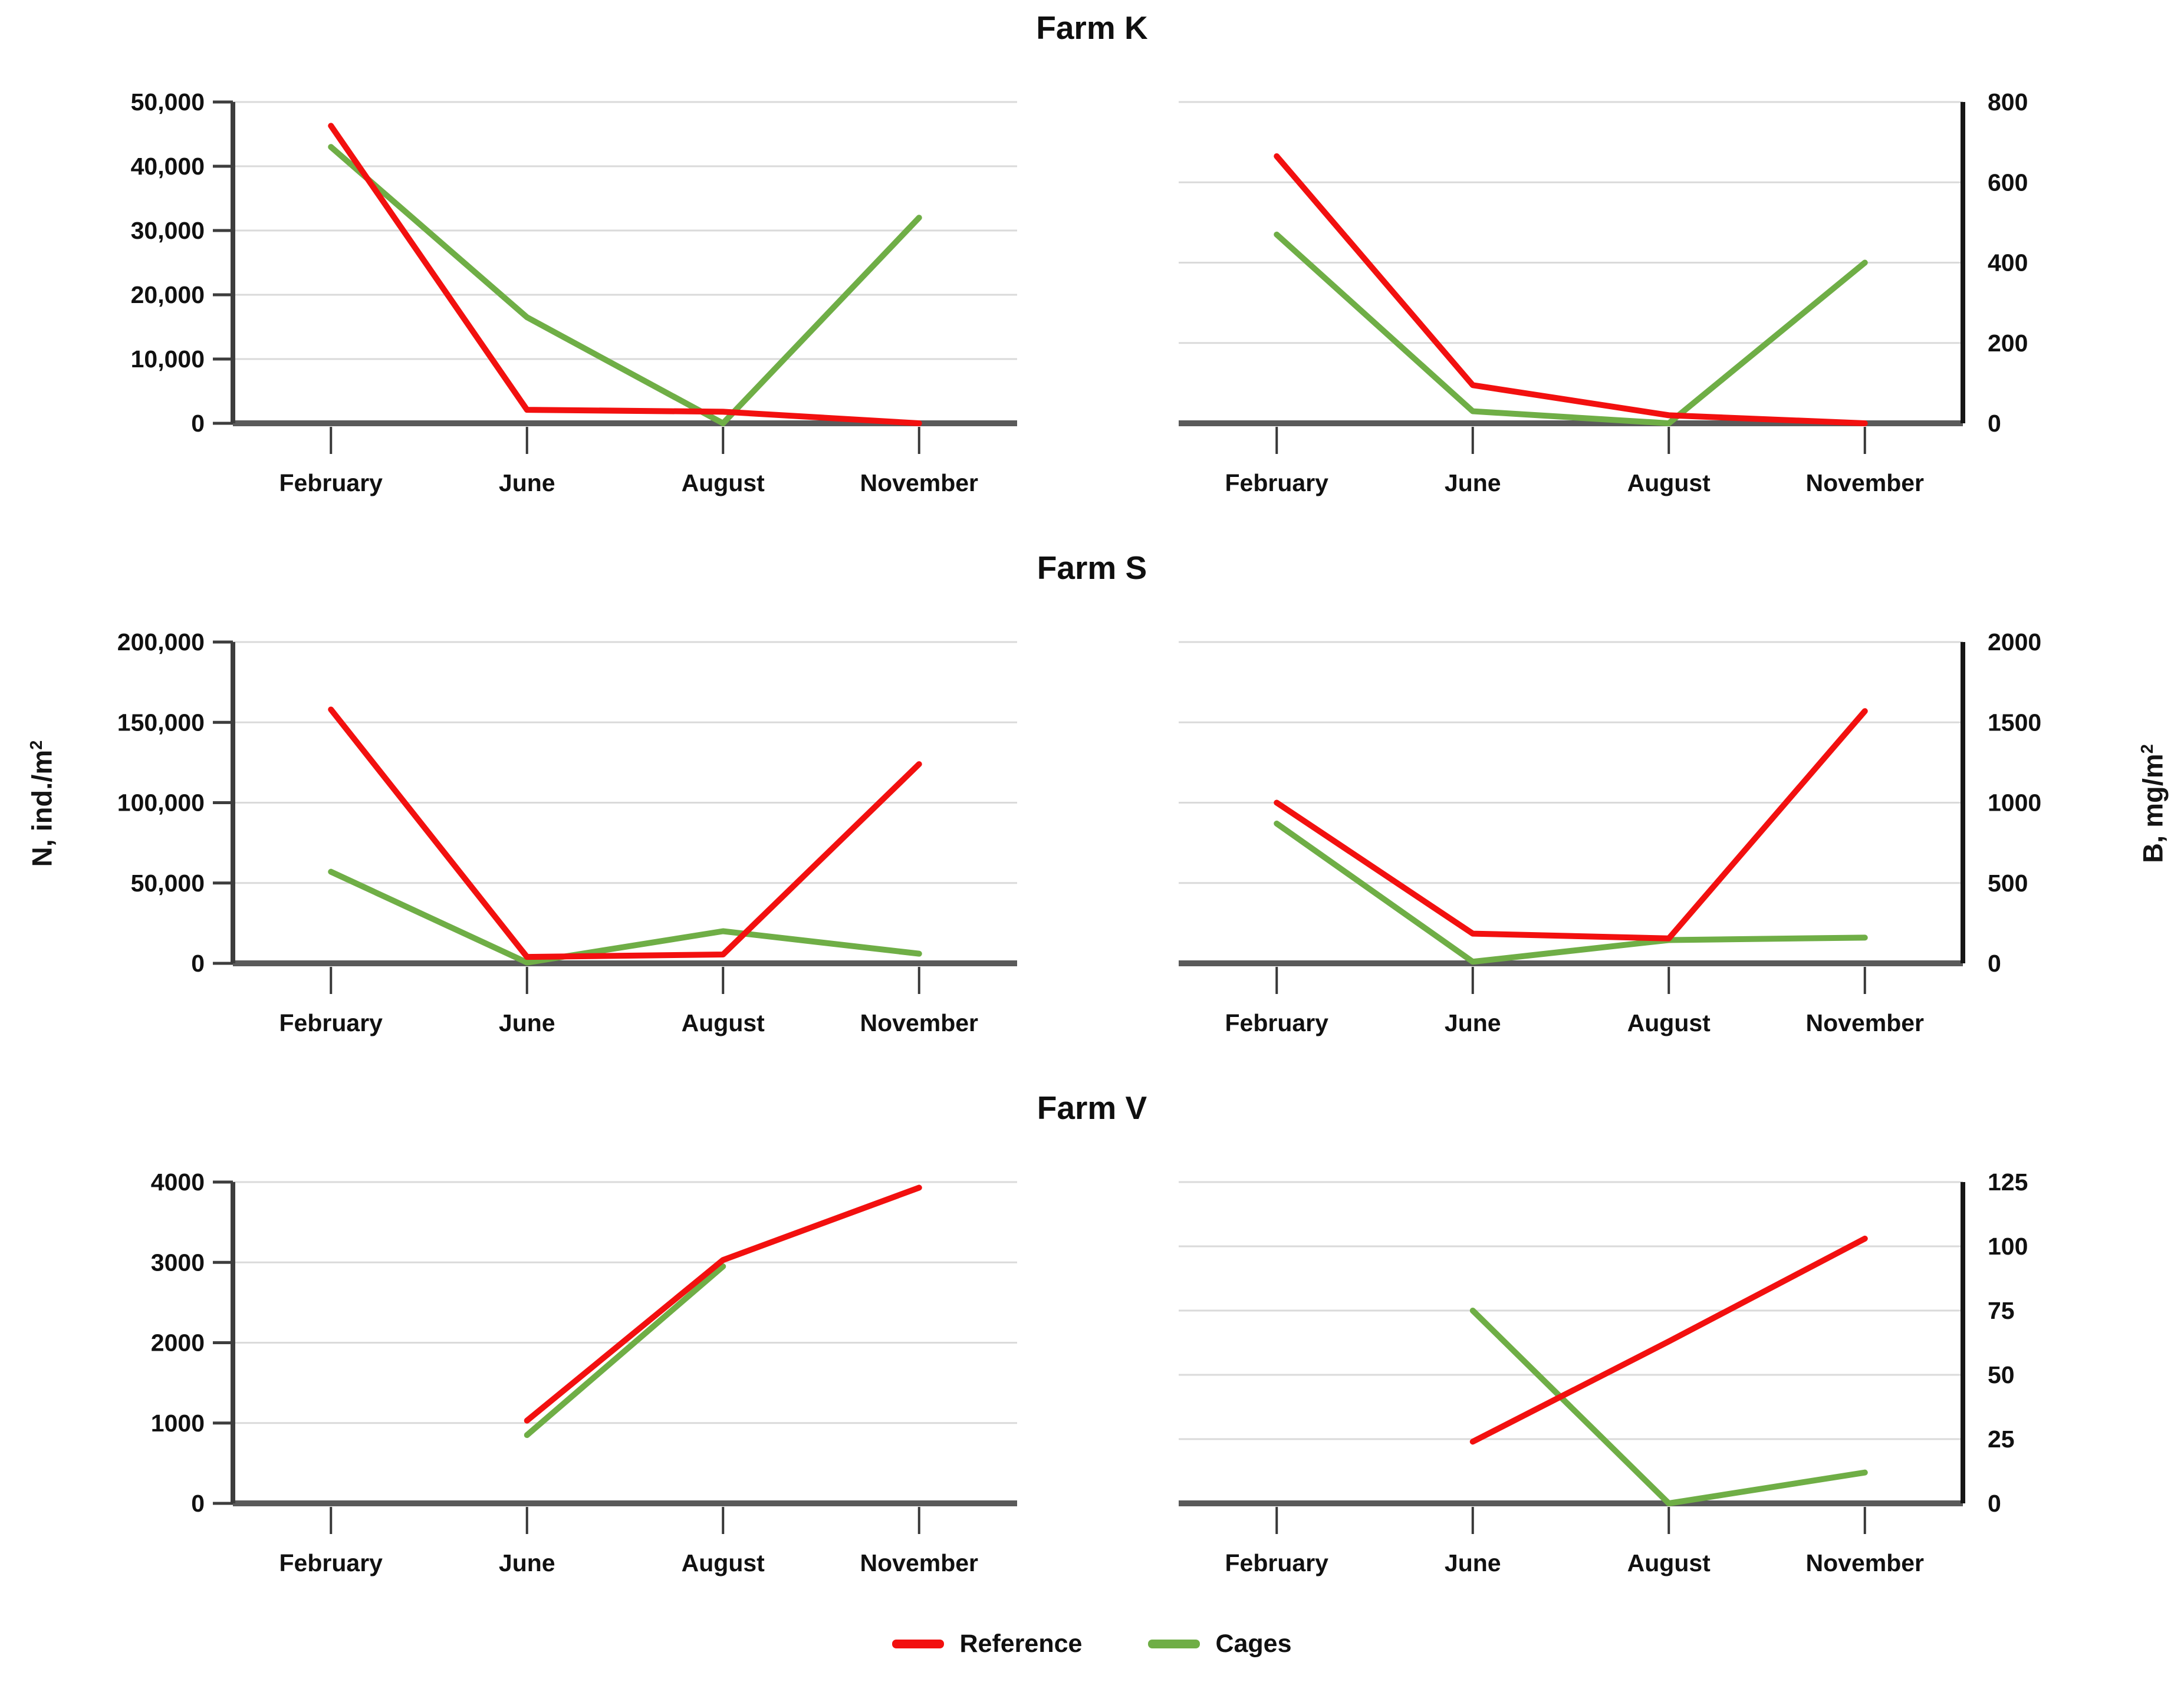 Image resolution: width=2184 pixels, height=1682 pixels. What do you see at coordinates (168, 166) in the screenshot?
I see `svg-text: 40,000` at bounding box center [168, 166].